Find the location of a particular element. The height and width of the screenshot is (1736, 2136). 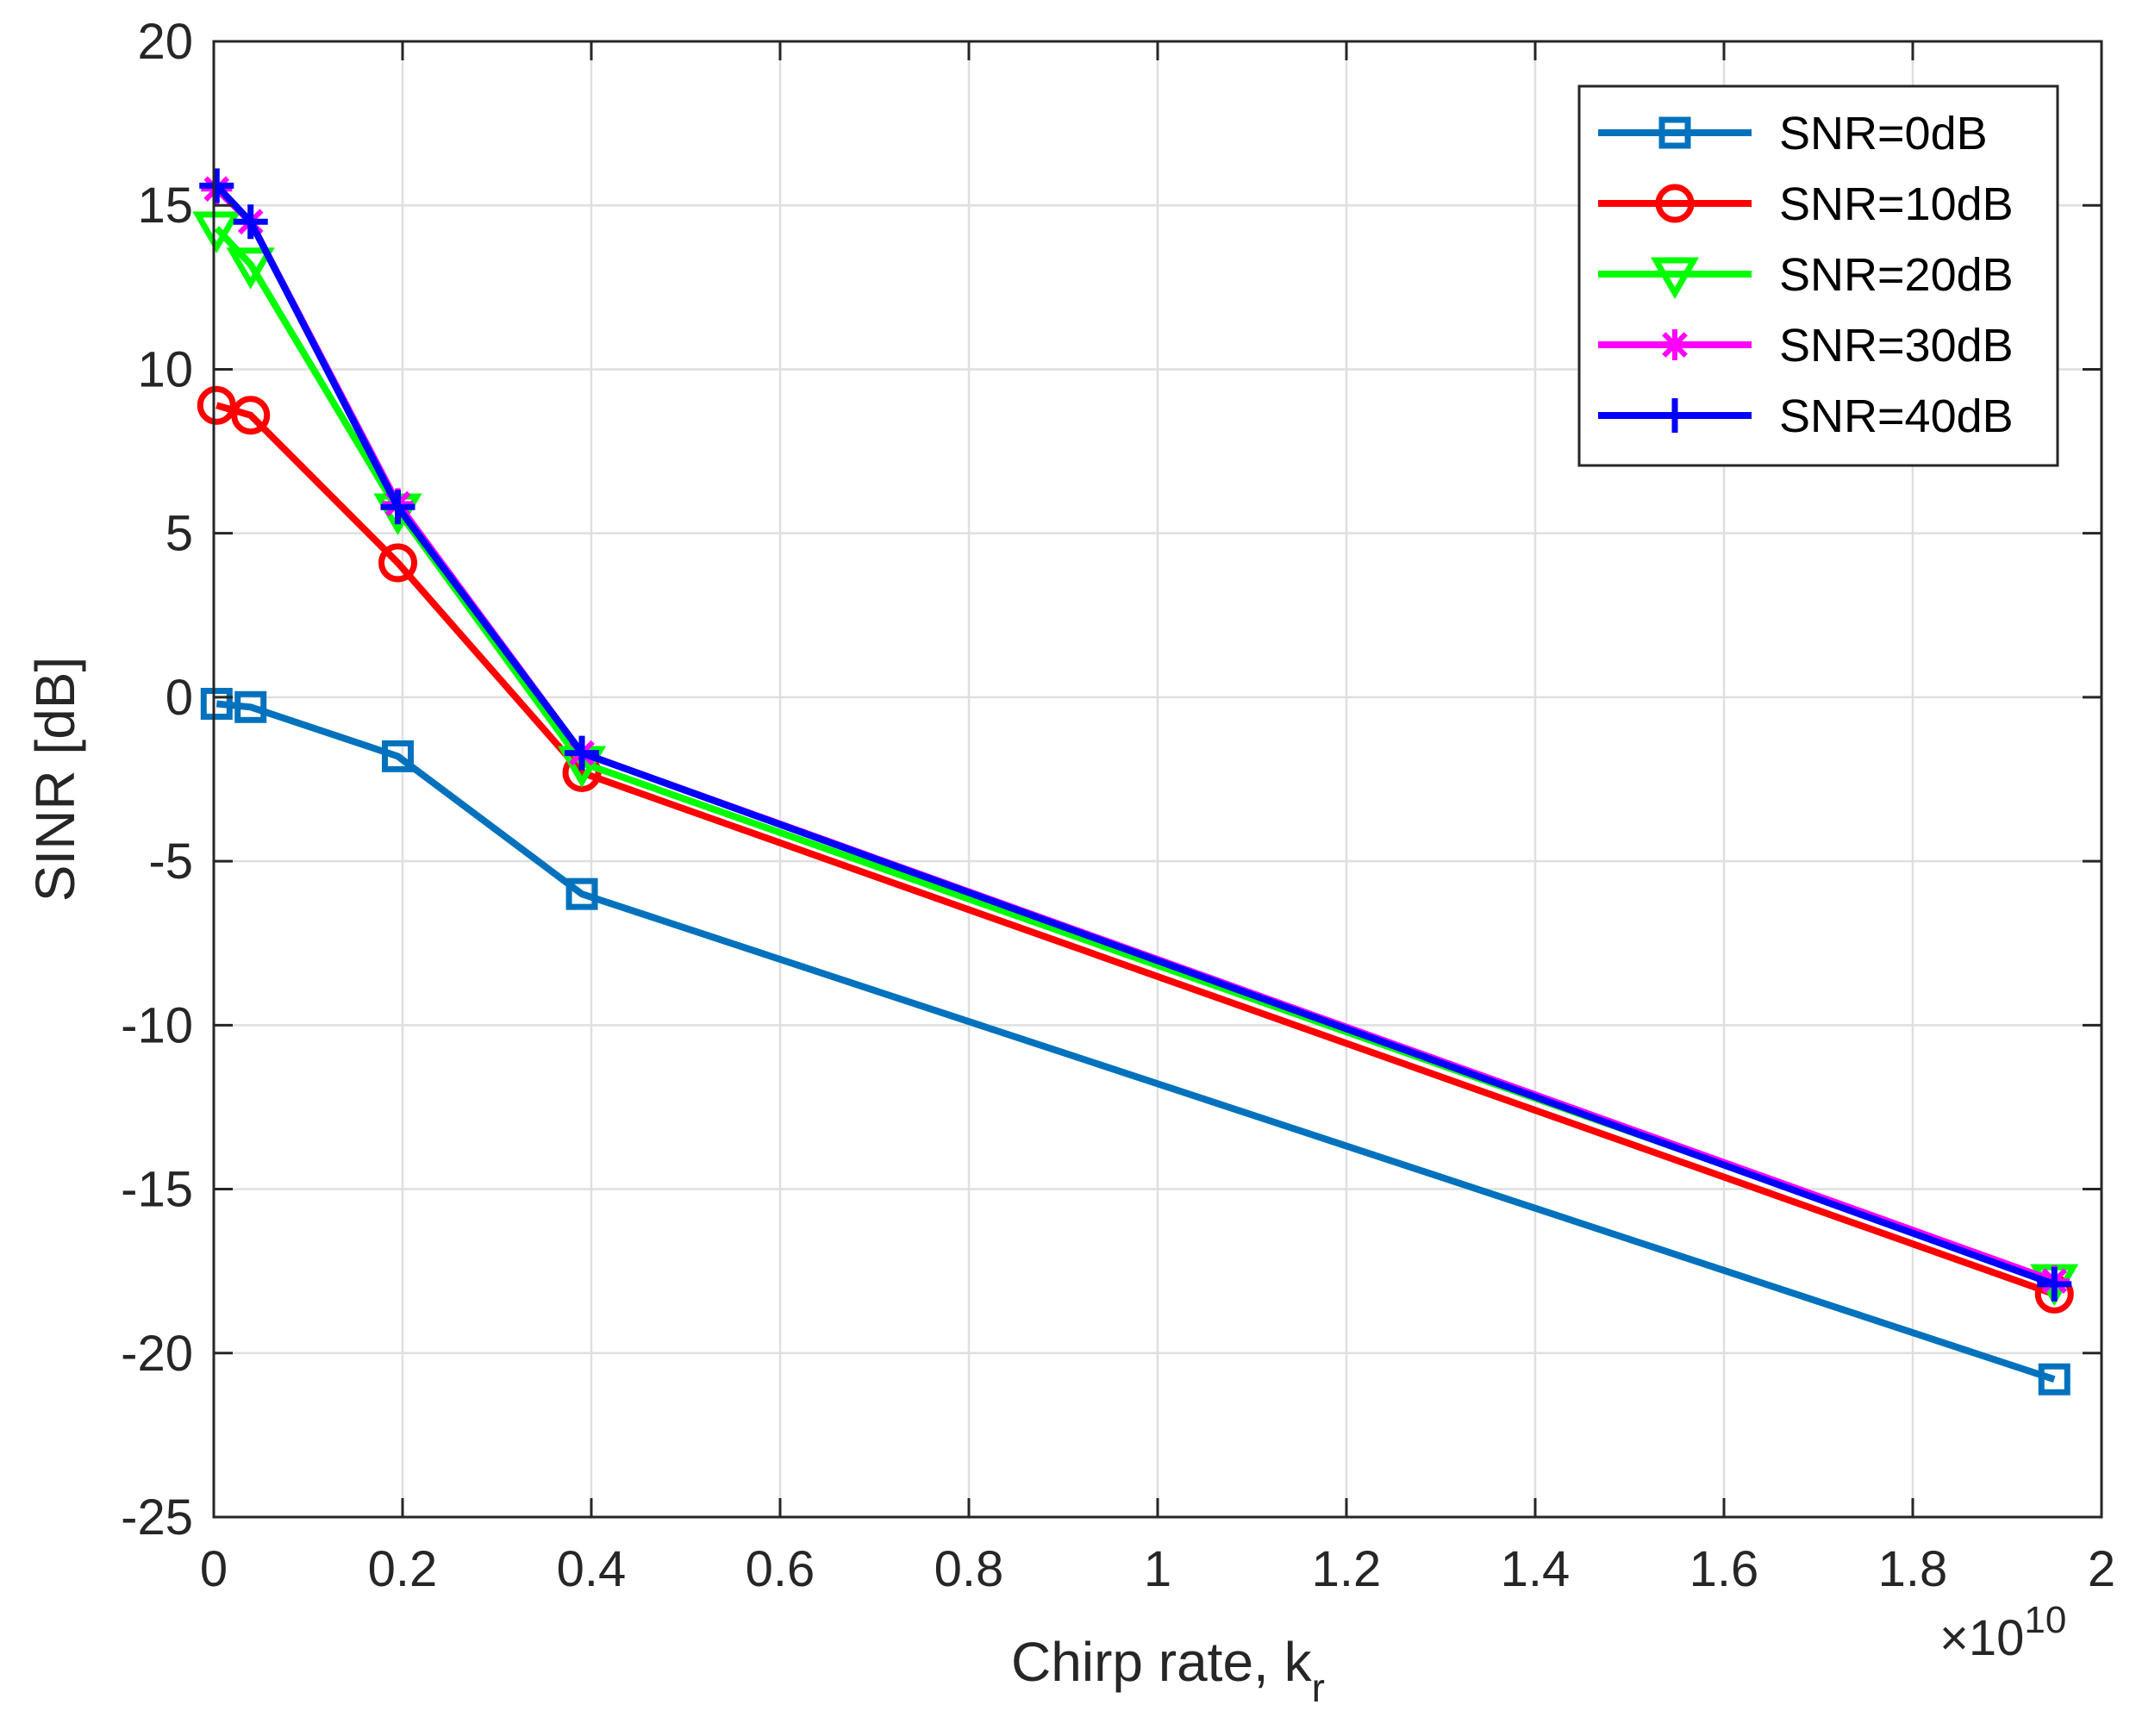

y-tick-label: -20 is located at coordinates (157, 1354).